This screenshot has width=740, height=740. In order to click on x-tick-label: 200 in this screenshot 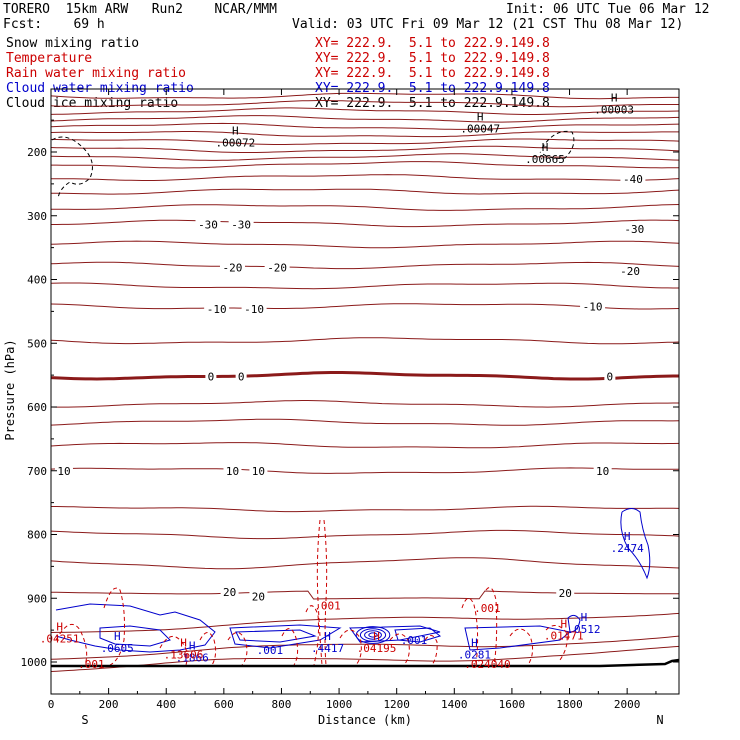, I will do `click(109, 704)`.